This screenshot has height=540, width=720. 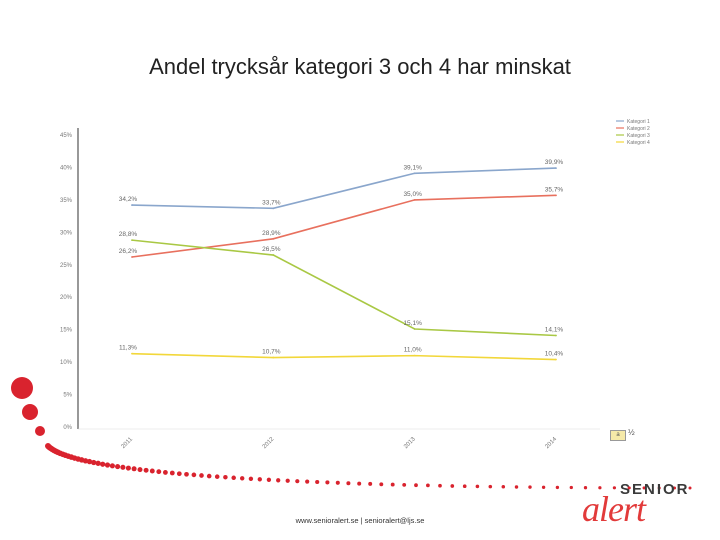 I want to click on x-tick-label: 2012, so click(x=269, y=443).